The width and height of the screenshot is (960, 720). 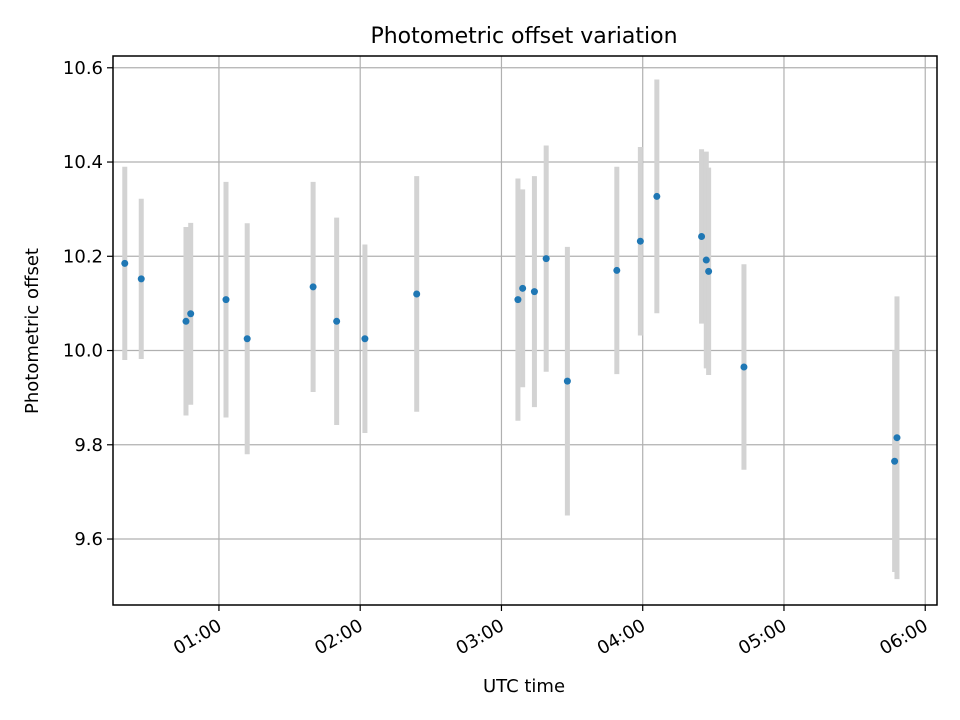 I want to click on y-tick-label: 10.0, so click(x=83, y=351).